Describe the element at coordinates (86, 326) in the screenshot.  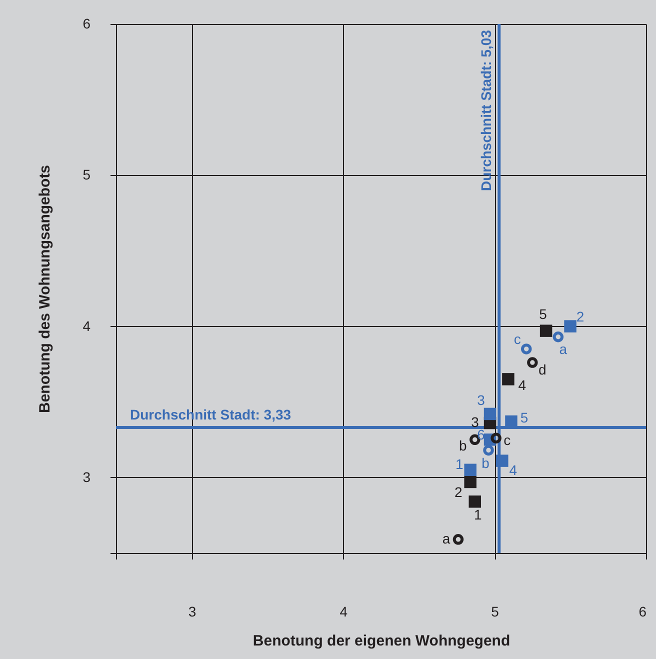
I see `y-tick-label: 4` at that location.